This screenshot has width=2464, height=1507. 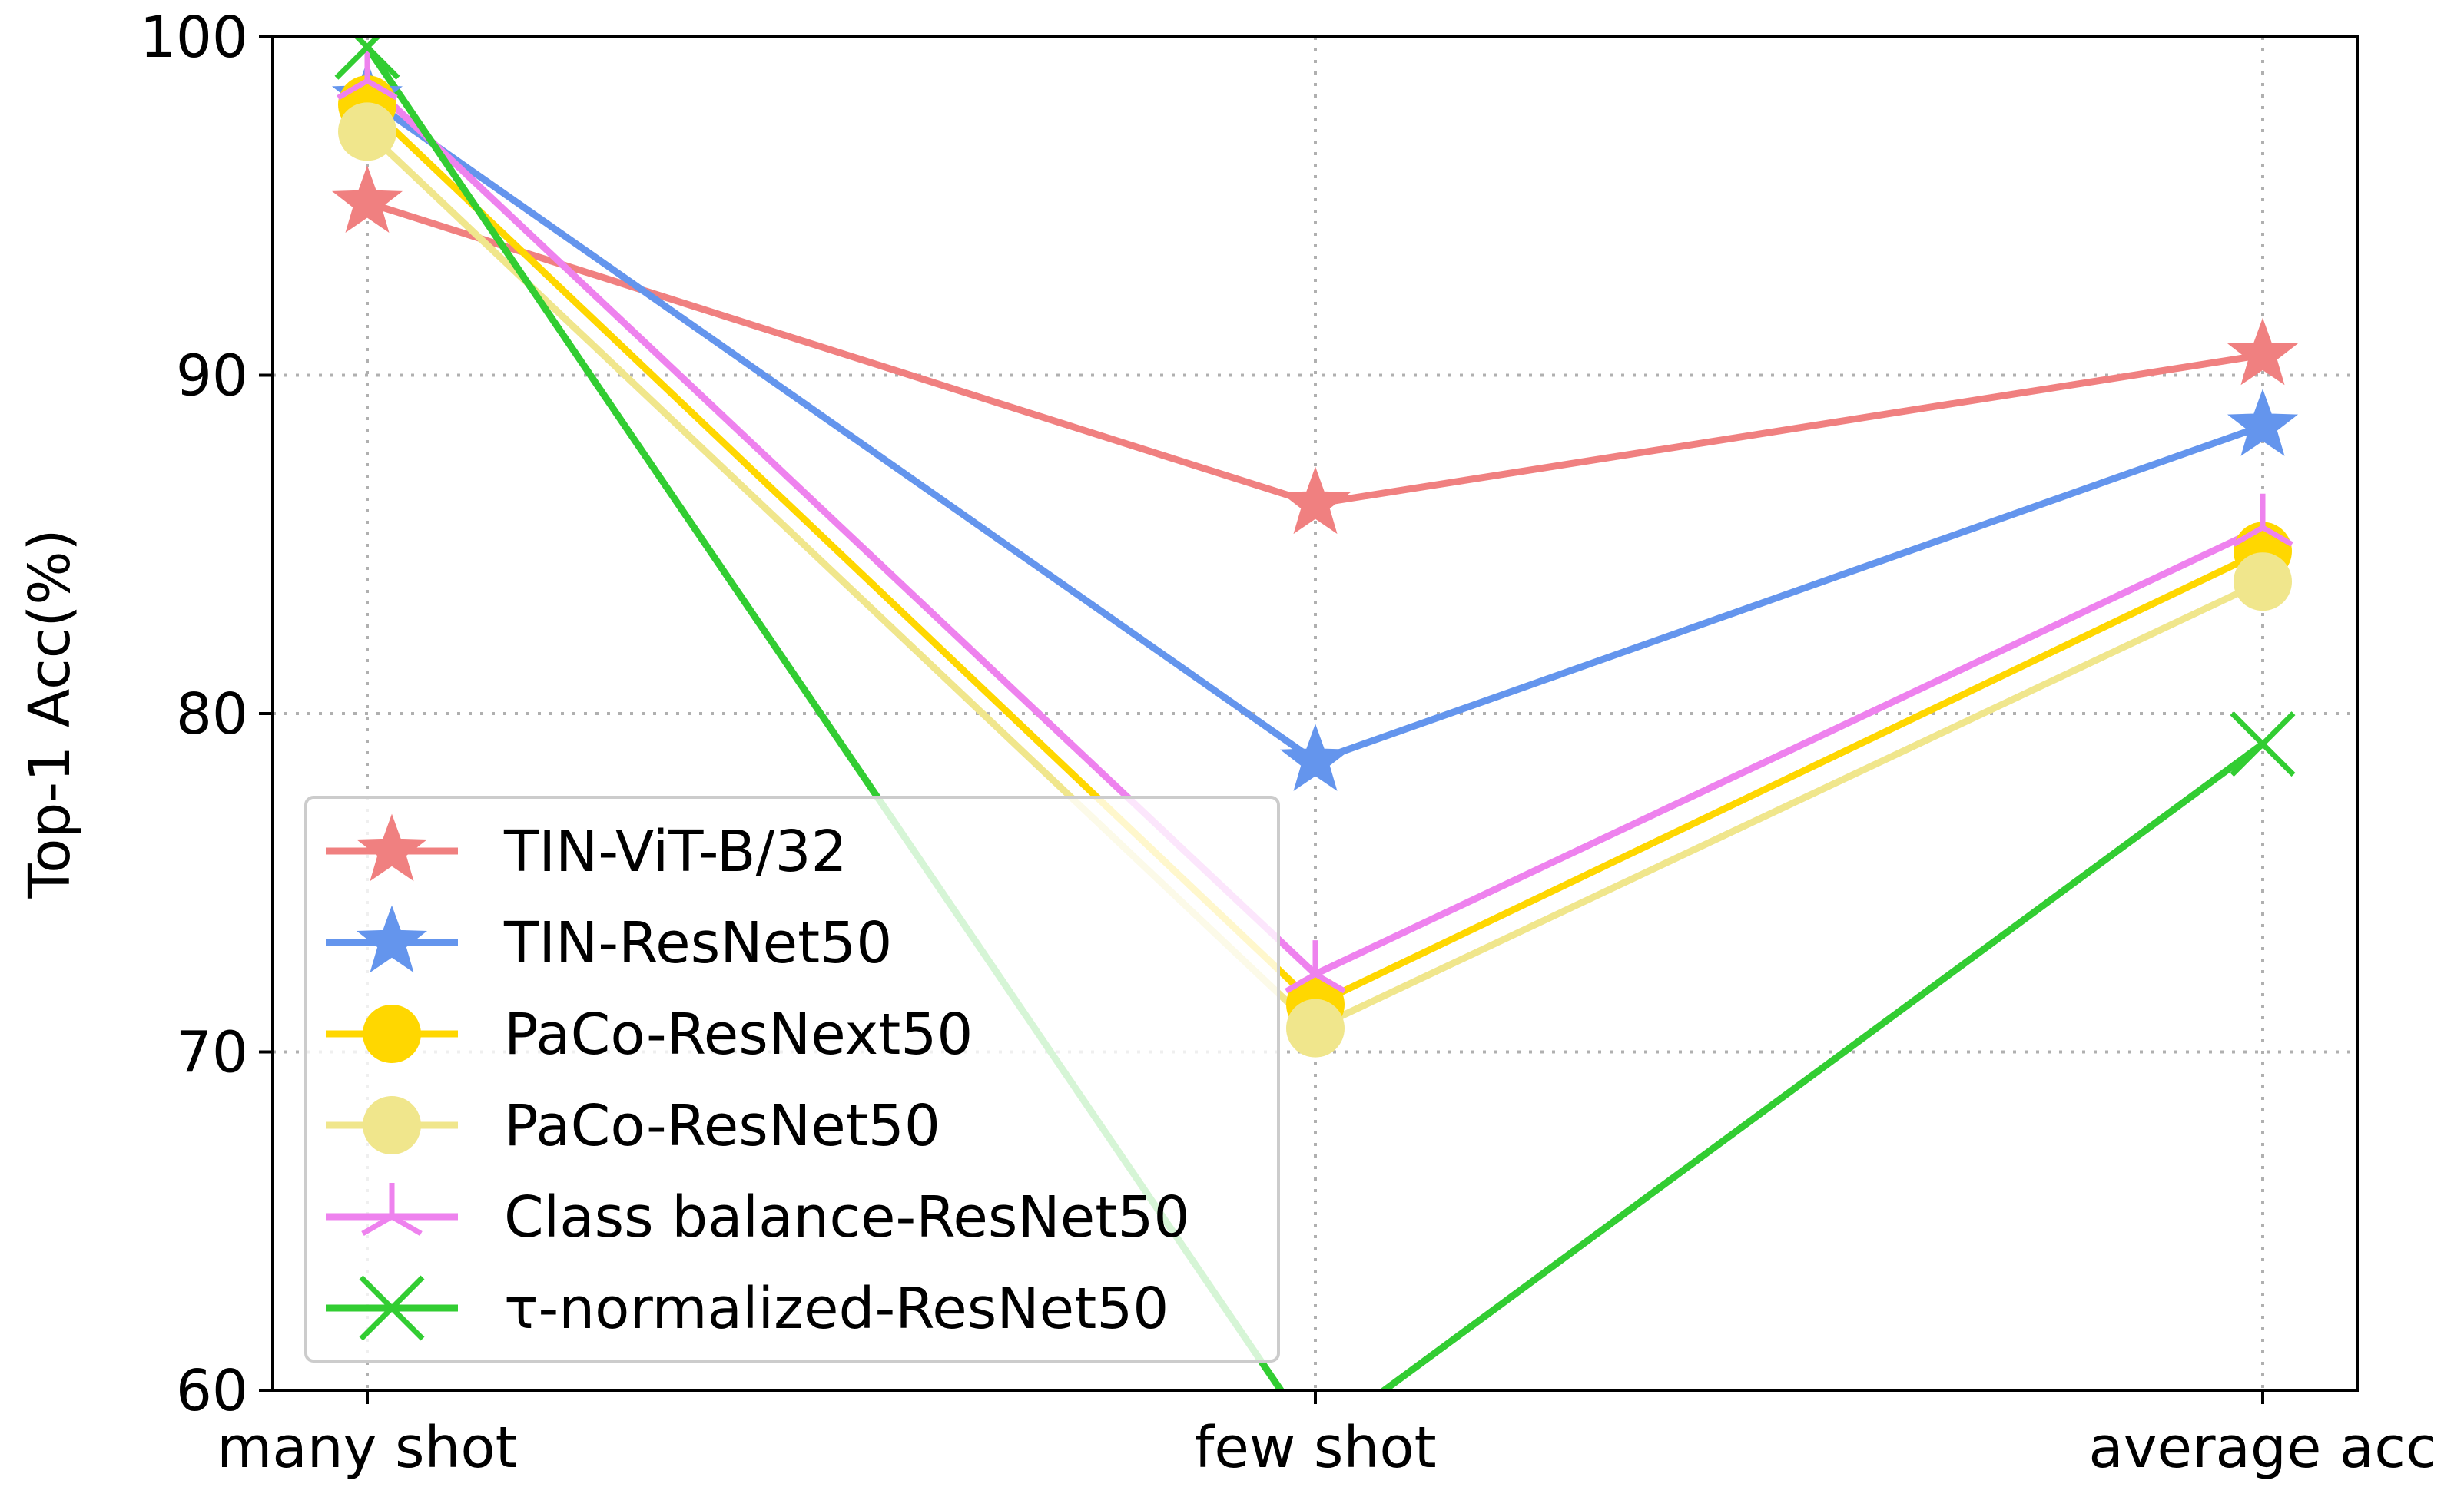 I want to click on y-axis-ticks: 60 70 80 90 100, so click(x=207, y=714).